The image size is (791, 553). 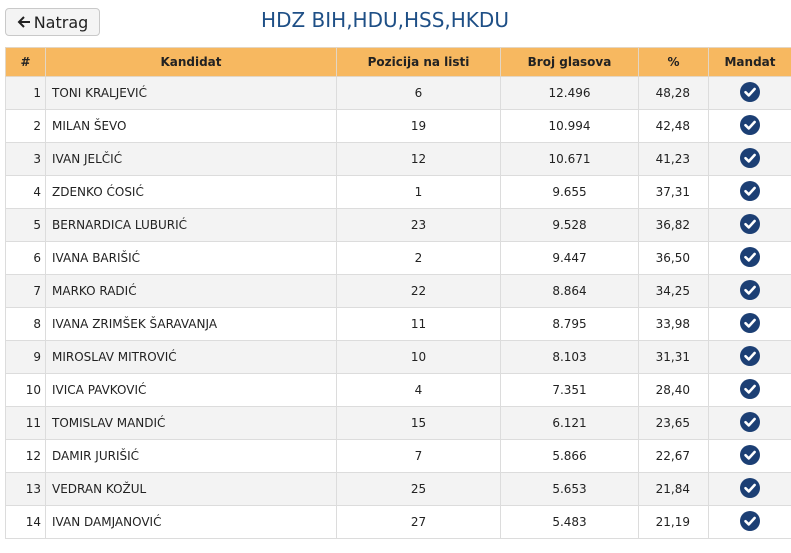 What do you see at coordinates (25, 489) in the screenshot?
I see `table-cell: 13` at bounding box center [25, 489].